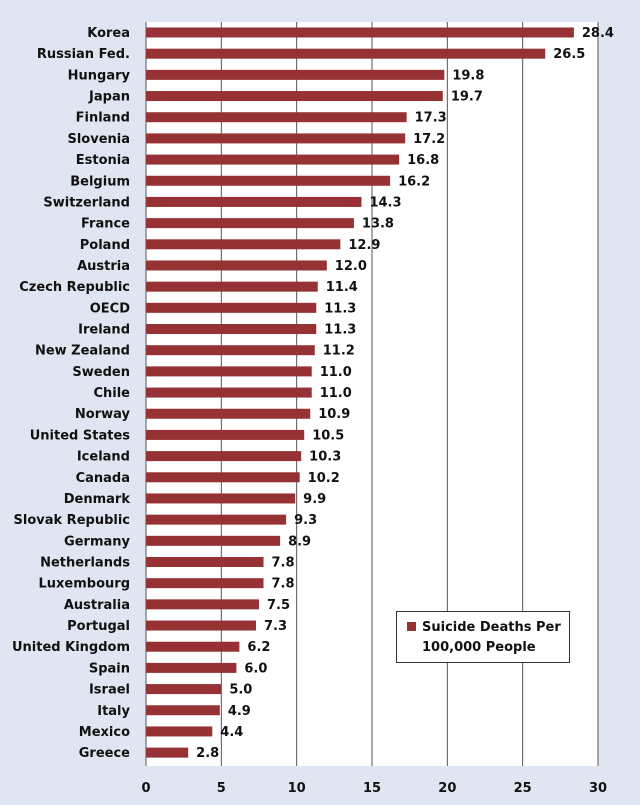 Image resolution: width=640 pixels, height=805 pixels. Describe the element at coordinates (85, 584) in the screenshot. I see `category-label: Luxembourg` at that location.